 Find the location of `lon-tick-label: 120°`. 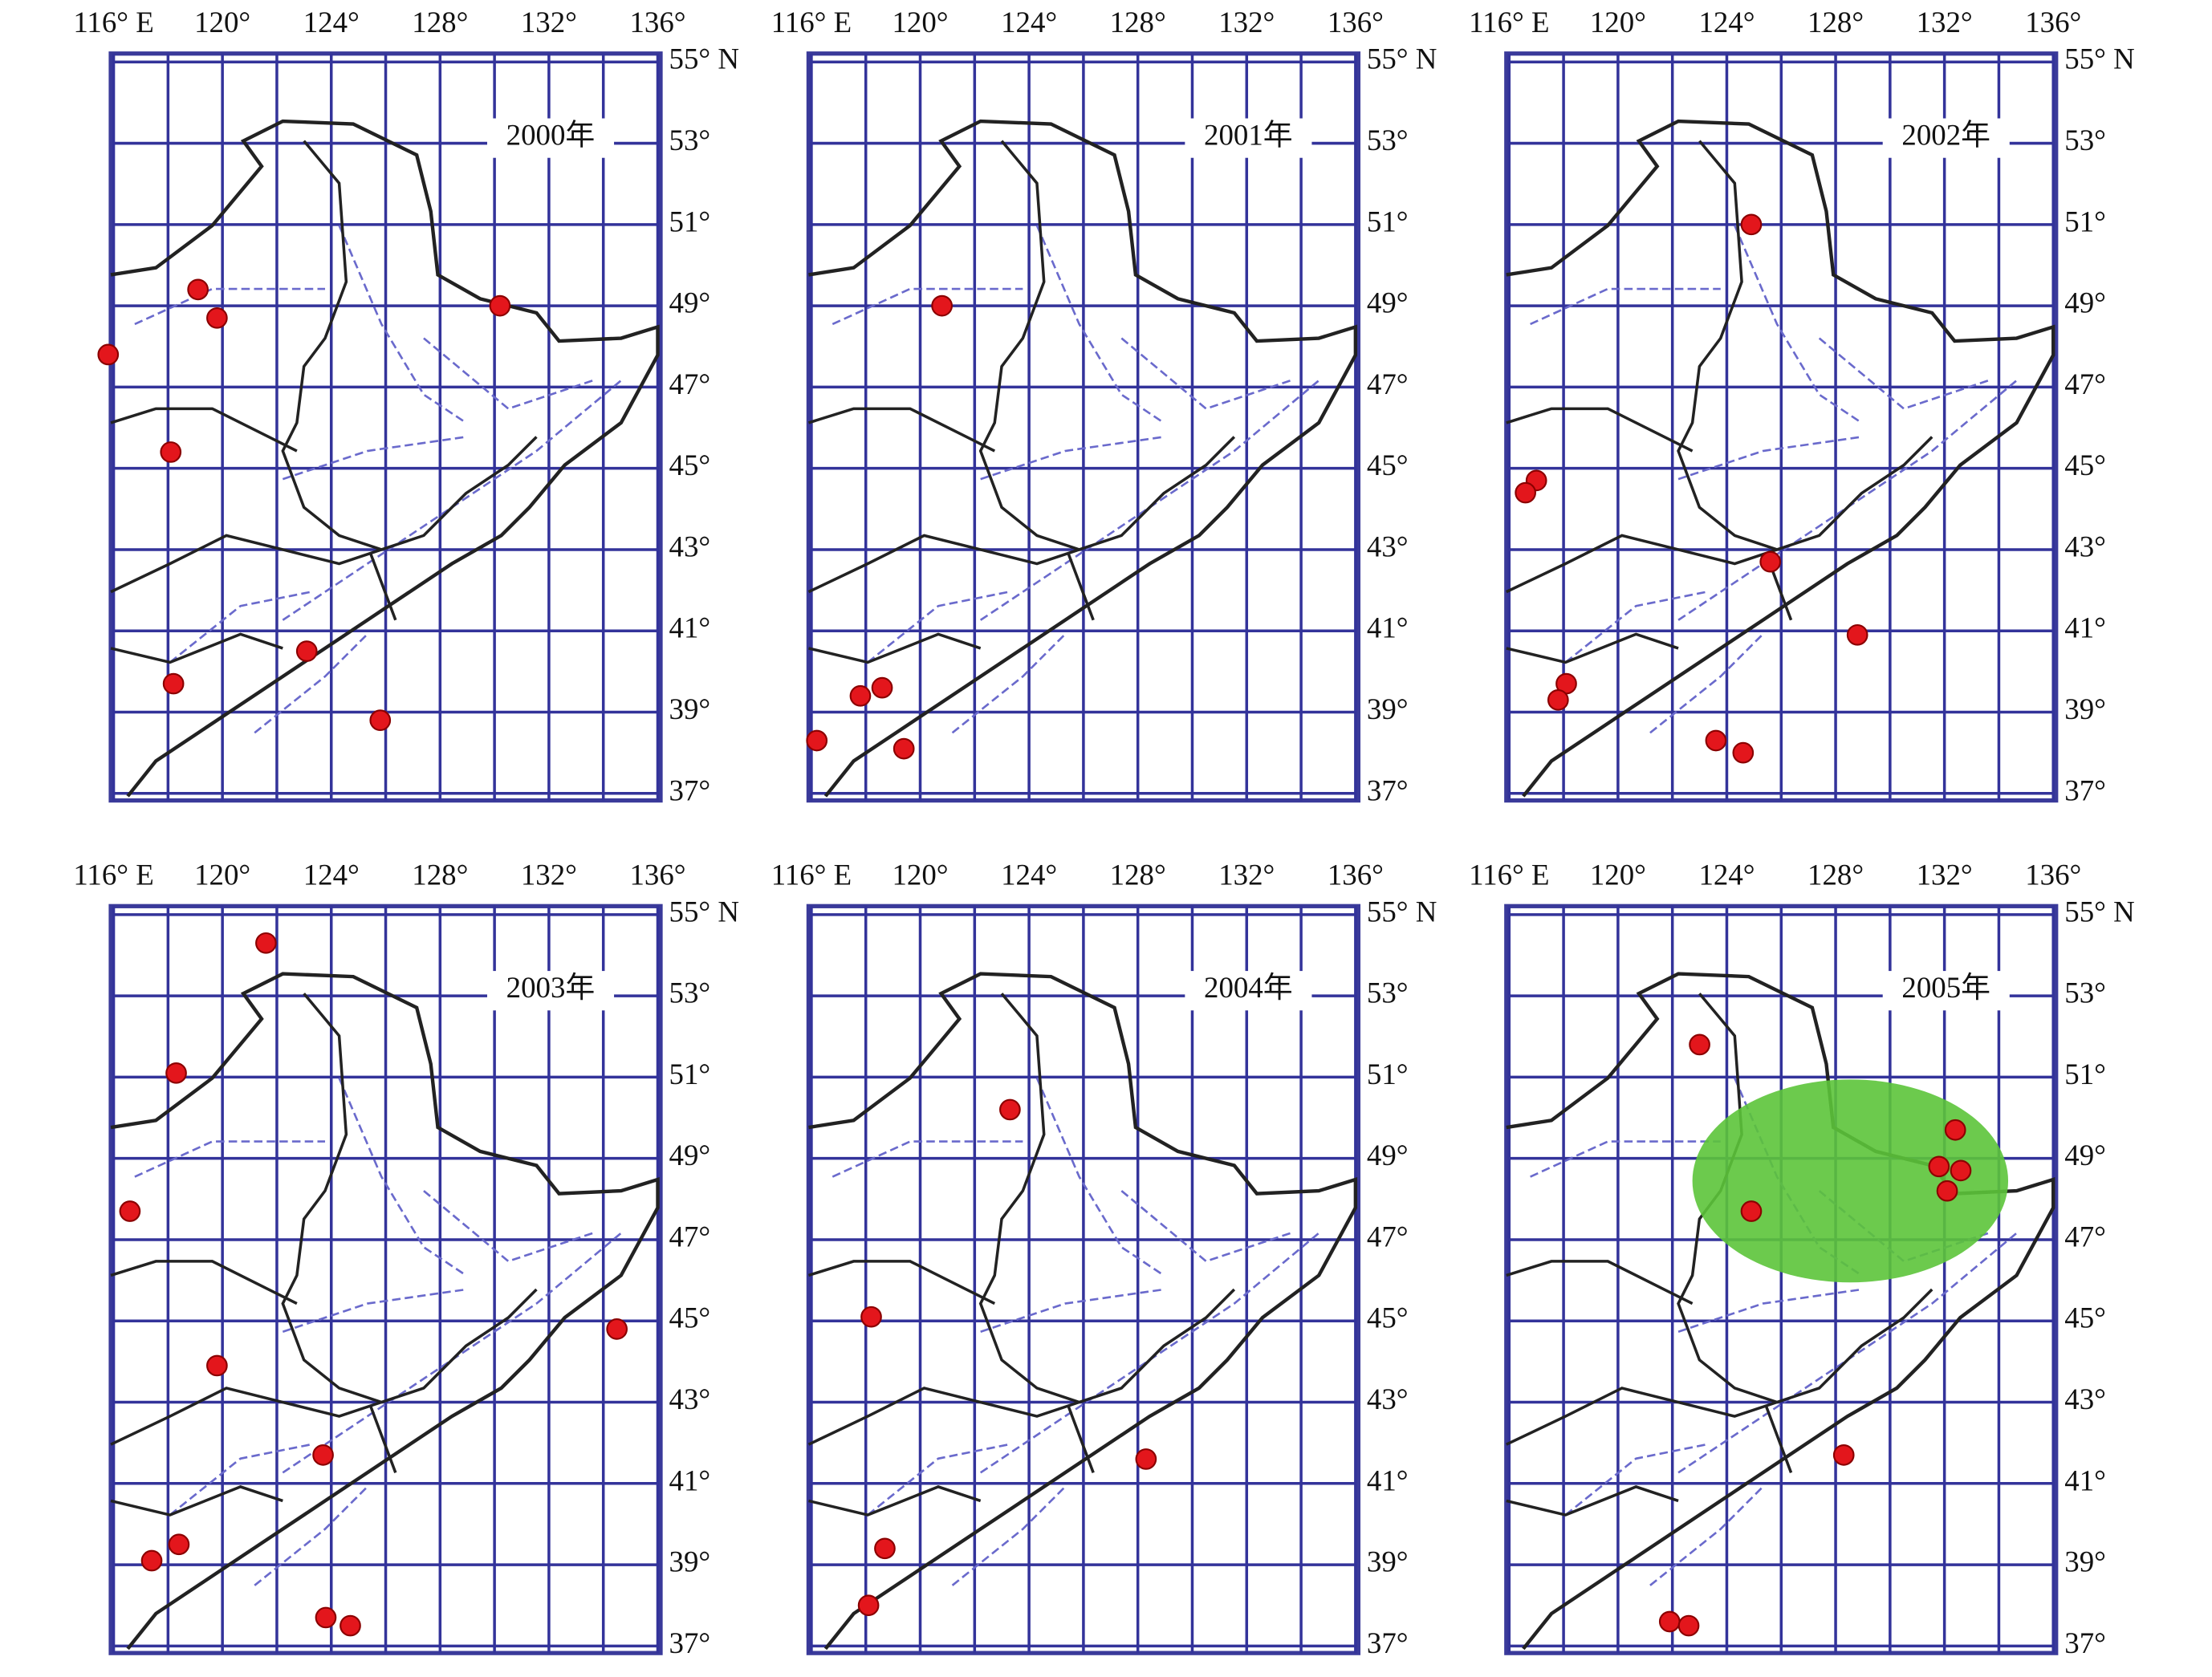

lon-tick-label: 120° is located at coordinates (1618, 23).